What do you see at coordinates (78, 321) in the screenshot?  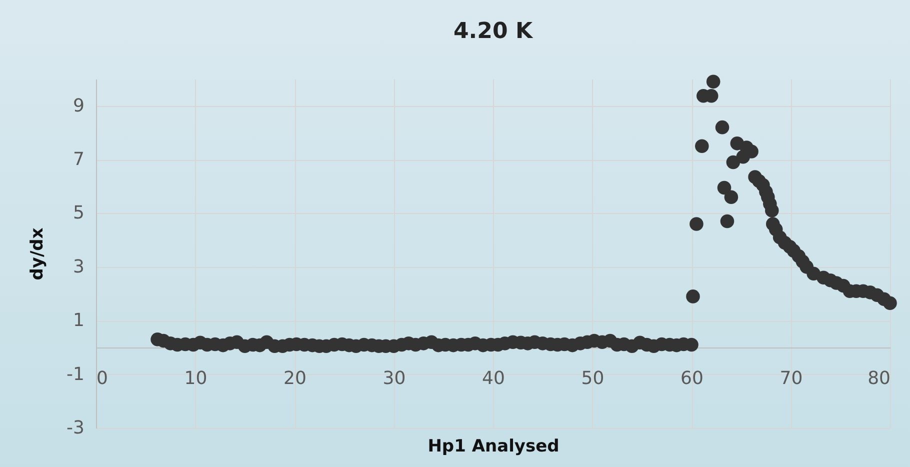 I see `y-tick-label: 1` at bounding box center [78, 321].